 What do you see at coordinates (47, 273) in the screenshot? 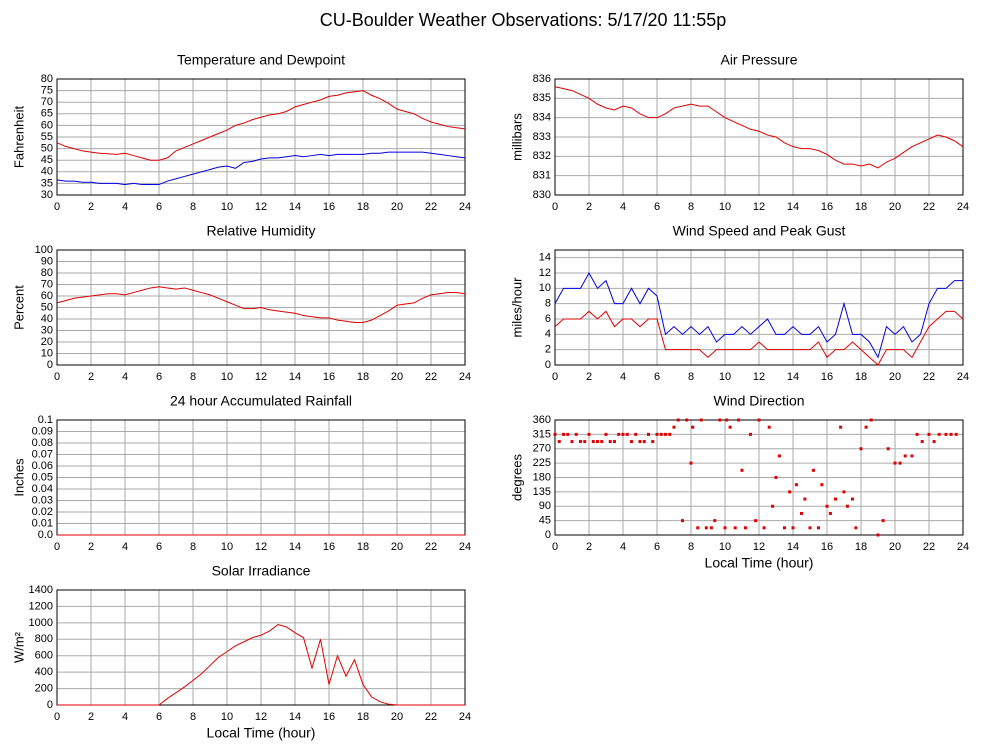
I see `y-tick-label: 80` at bounding box center [47, 273].